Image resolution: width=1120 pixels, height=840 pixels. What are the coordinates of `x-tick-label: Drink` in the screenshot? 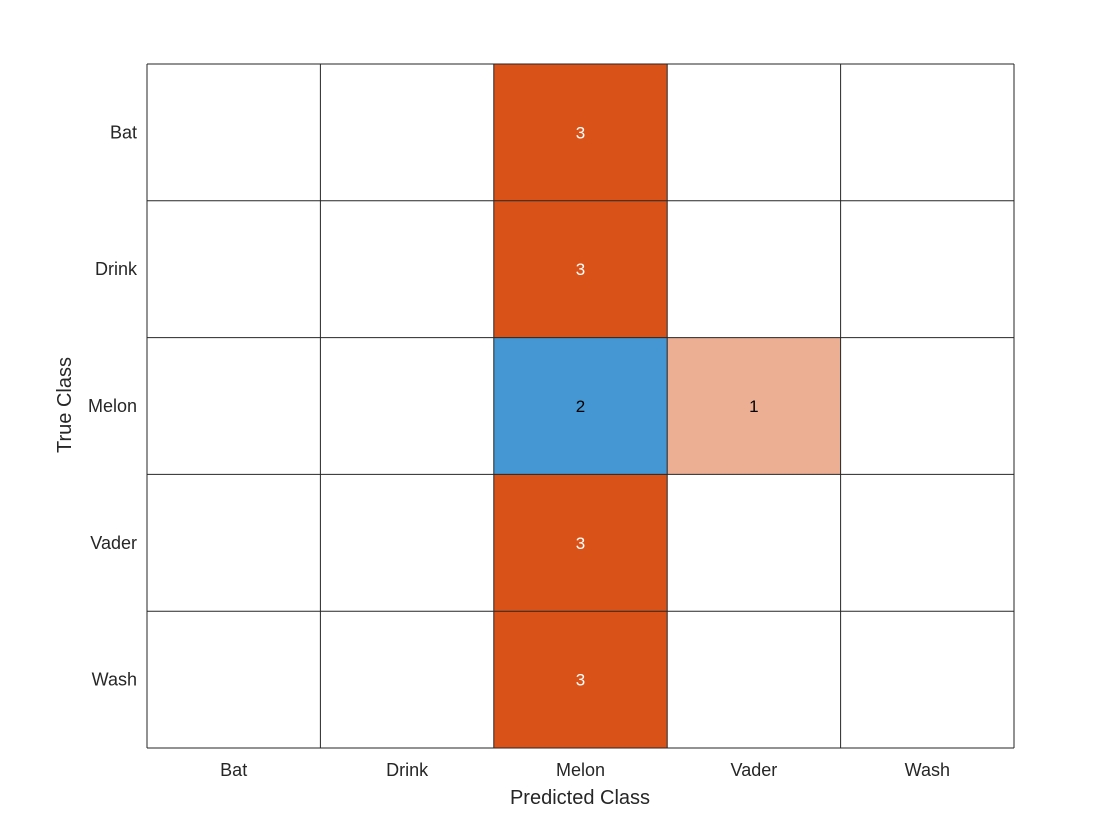 It's located at (407, 770).